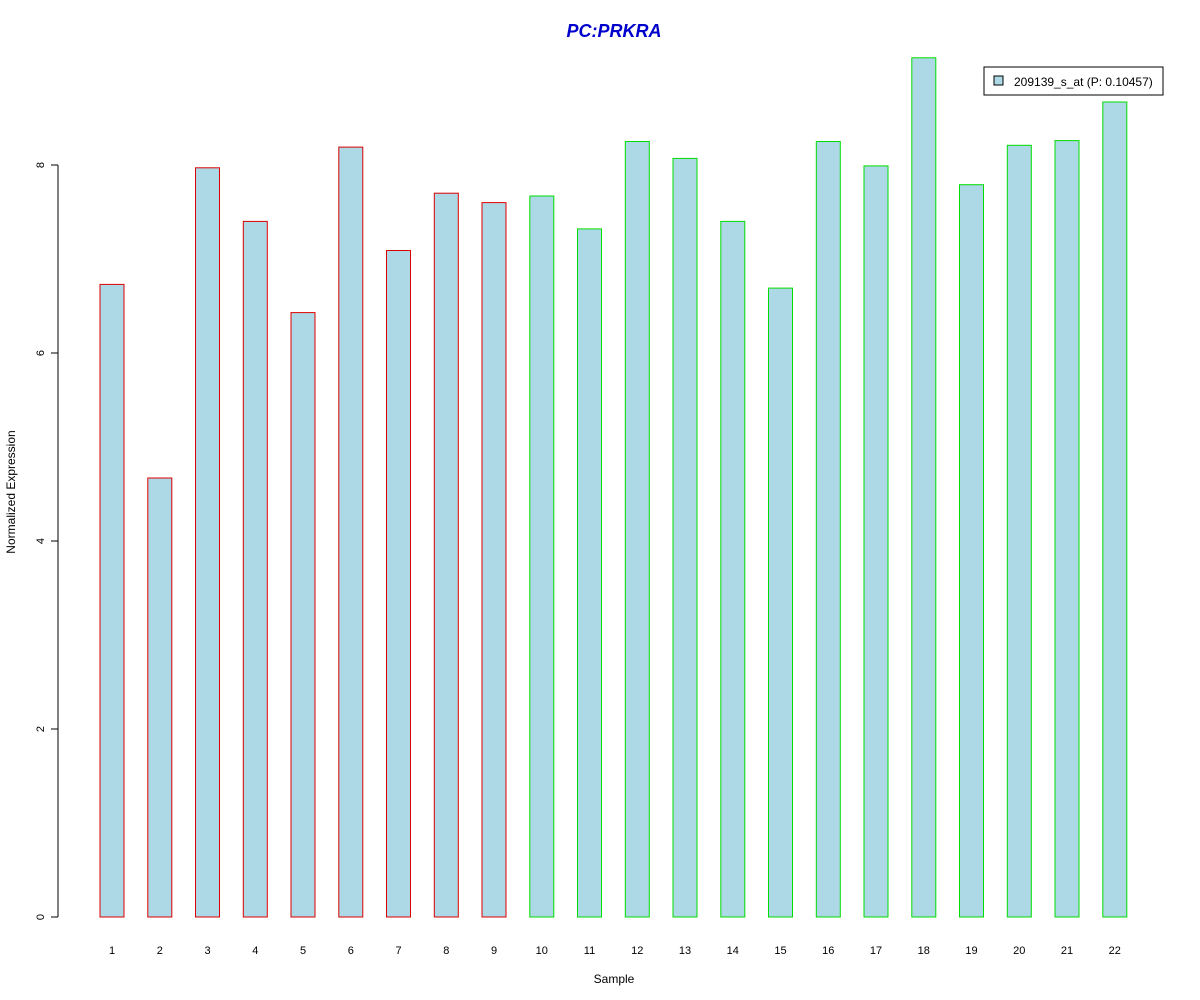 Image resolution: width=1200 pixels, height=1000 pixels. Describe the element at coordinates (685, 951) in the screenshot. I see `x-tick-label: 13` at that location.